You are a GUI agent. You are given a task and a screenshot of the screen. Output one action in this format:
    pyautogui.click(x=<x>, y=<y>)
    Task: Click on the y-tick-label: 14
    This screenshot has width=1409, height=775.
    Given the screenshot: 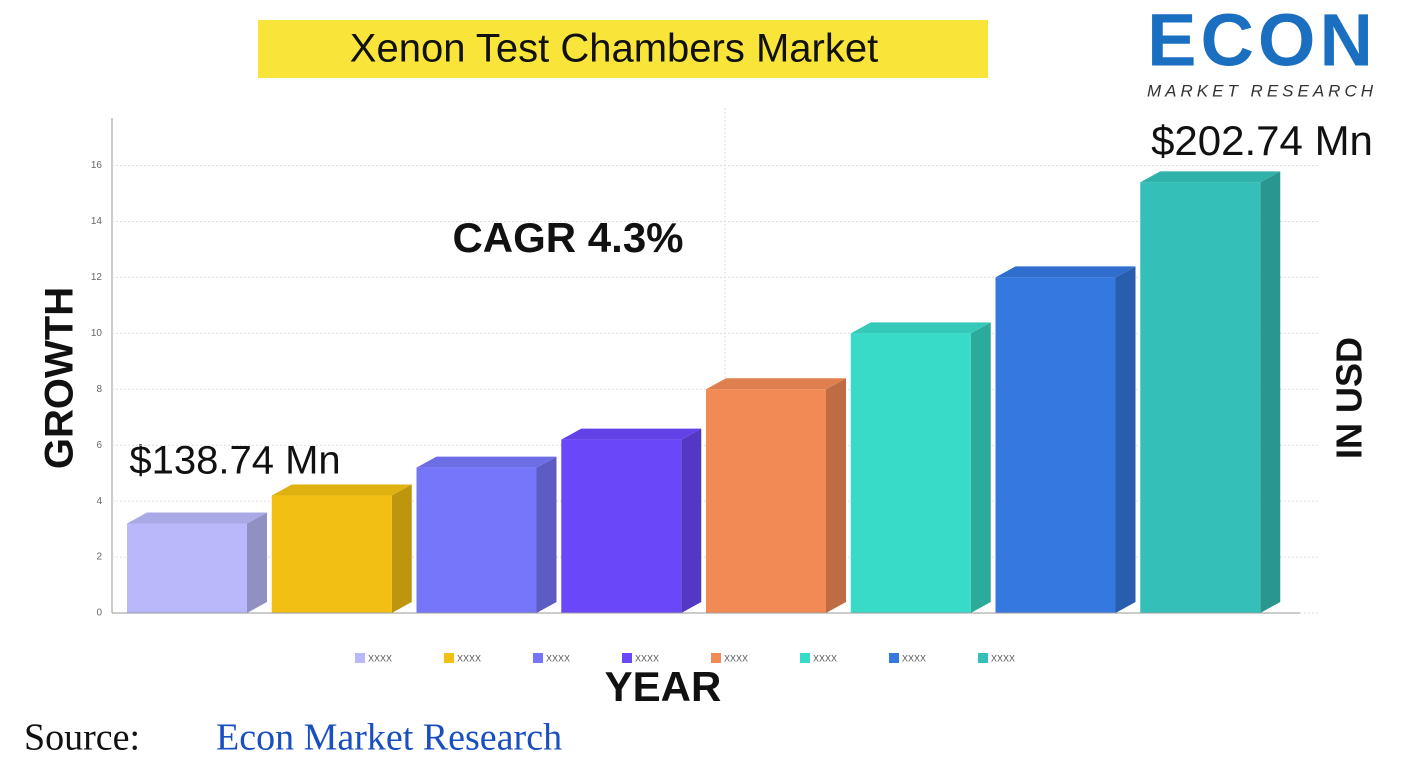 What is the action you would take?
    pyautogui.click(x=97, y=221)
    